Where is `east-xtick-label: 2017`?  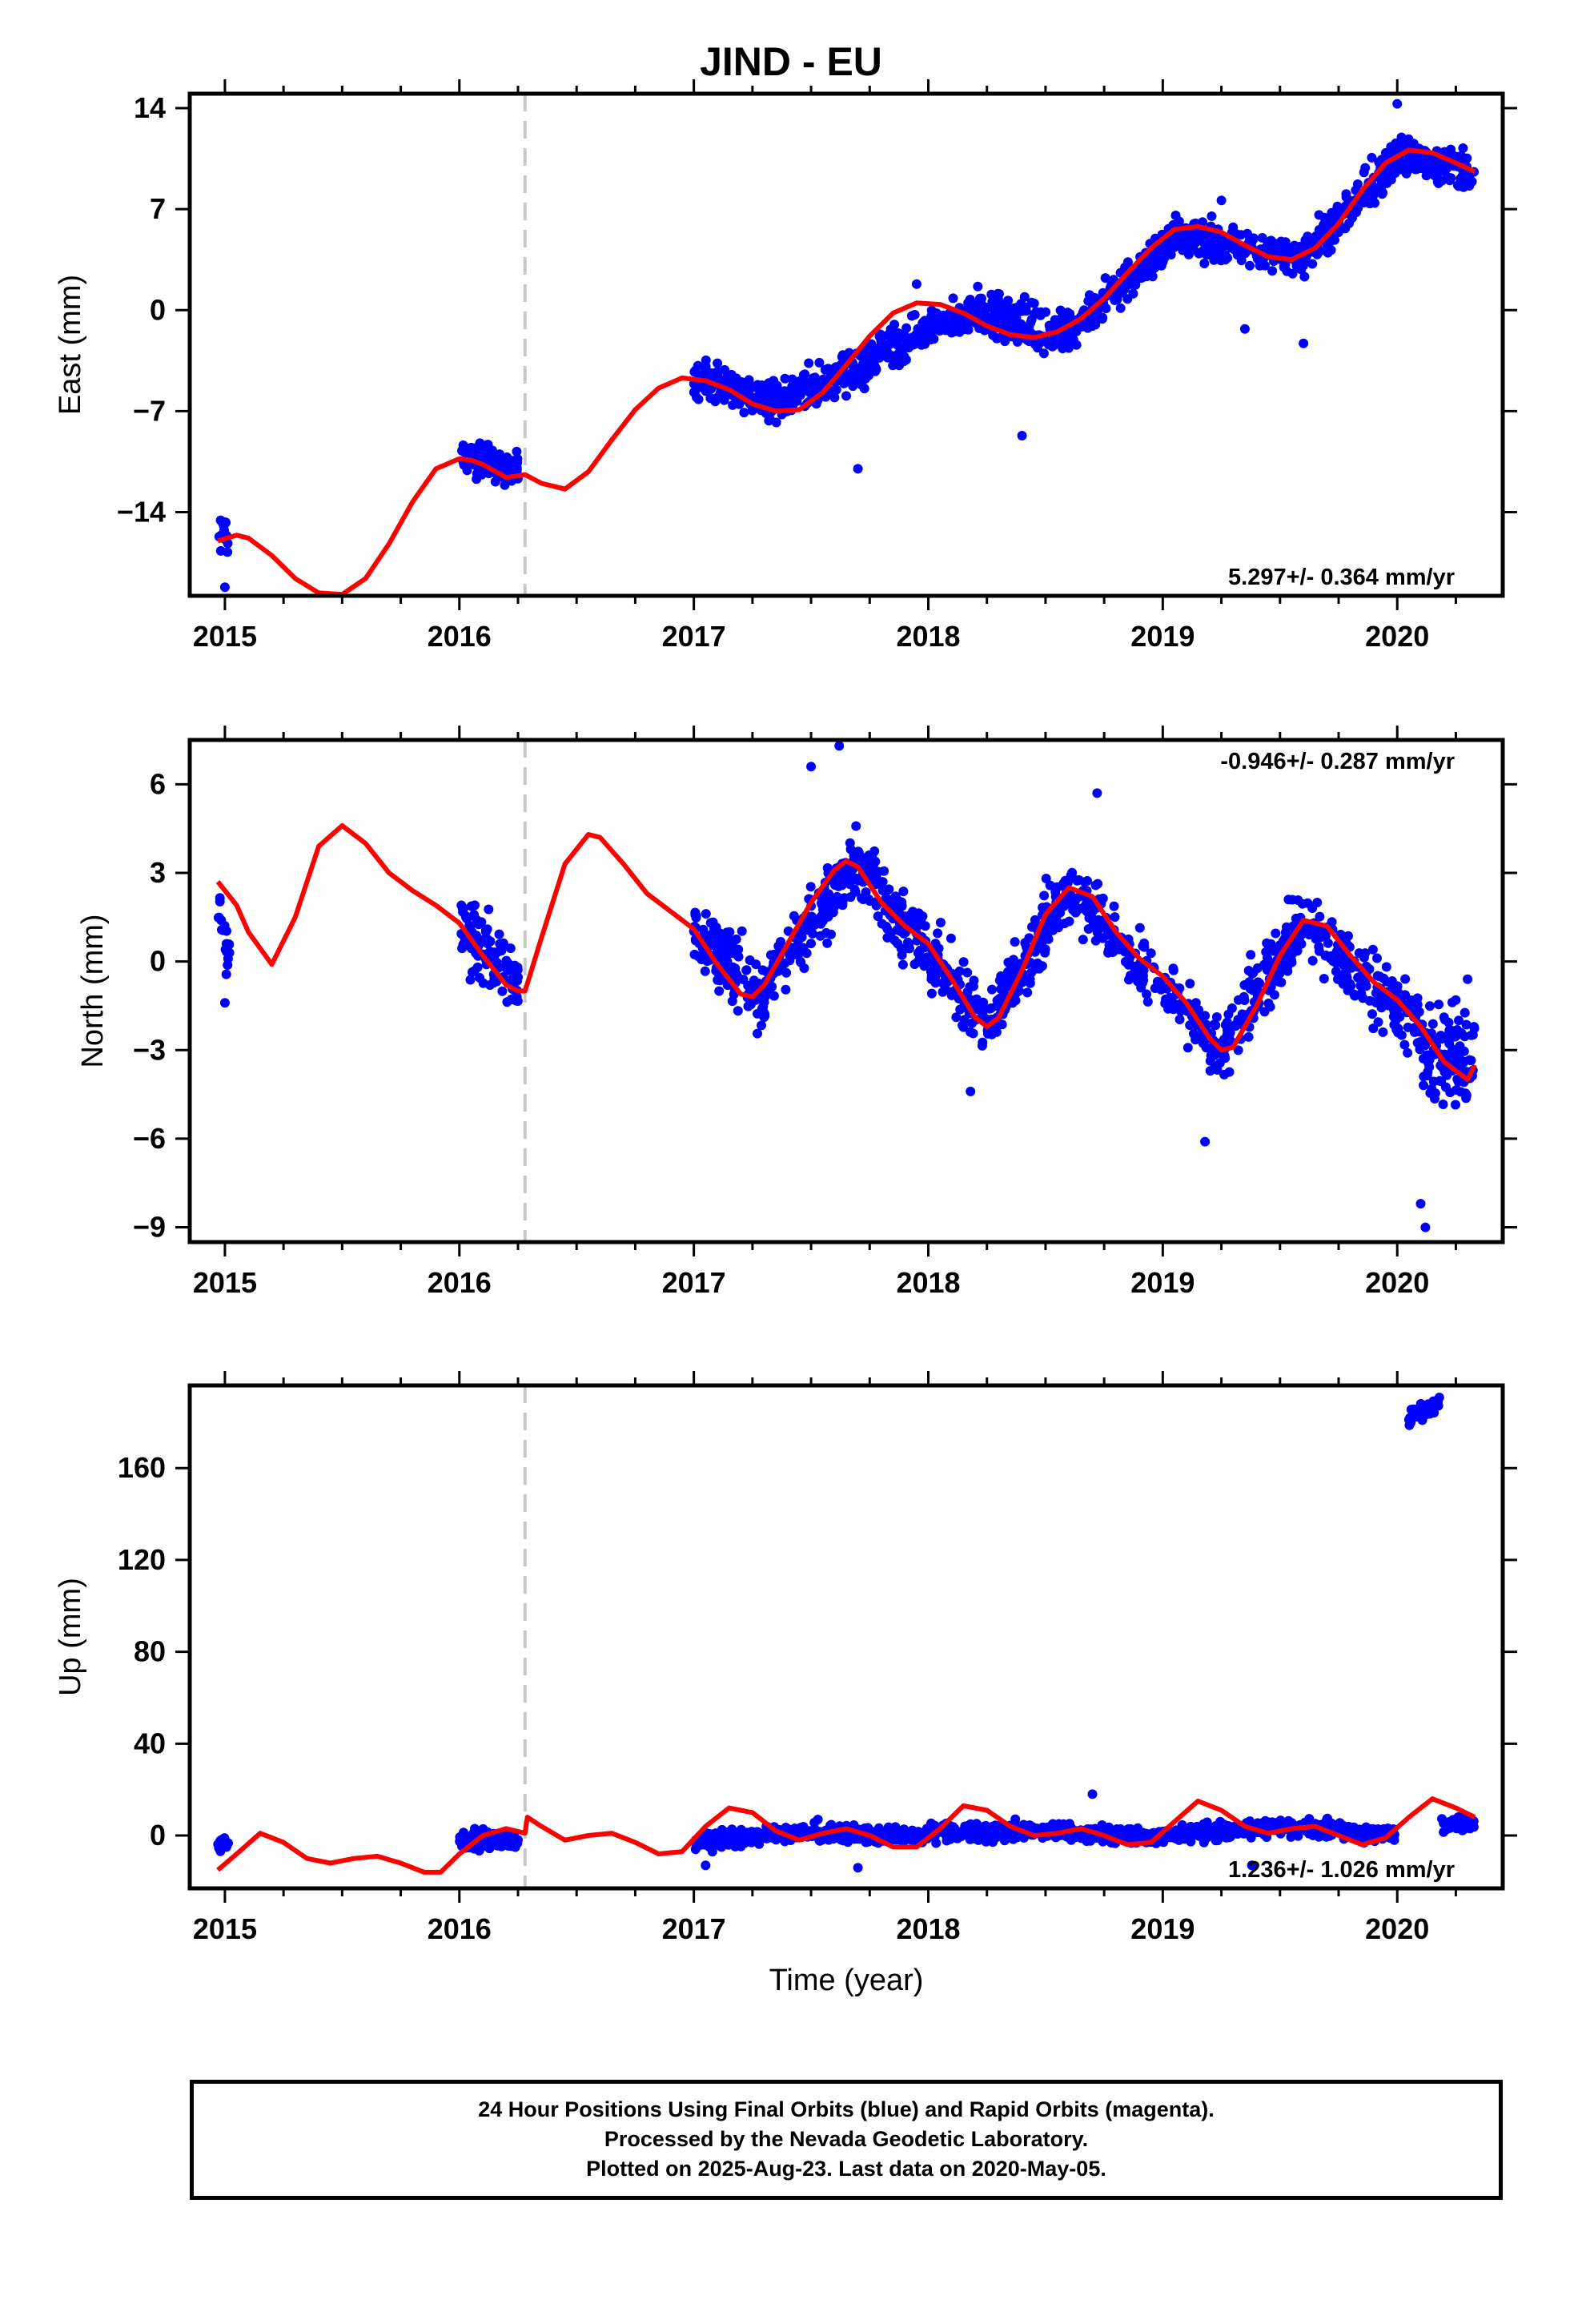
east-xtick-label: 2017 is located at coordinates (694, 636).